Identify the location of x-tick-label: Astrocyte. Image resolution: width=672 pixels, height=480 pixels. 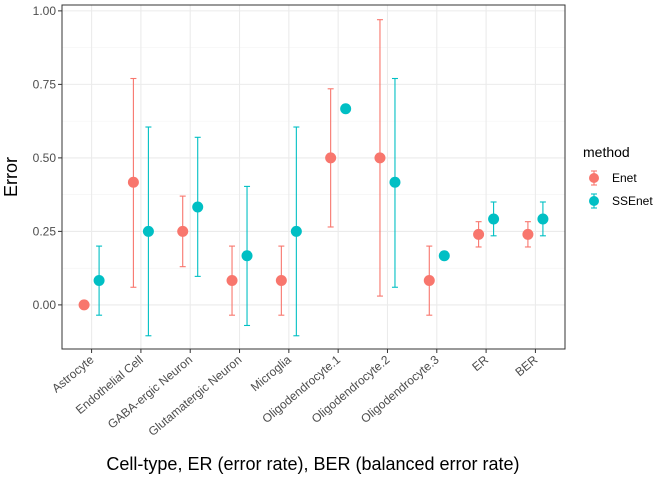
(73, 373).